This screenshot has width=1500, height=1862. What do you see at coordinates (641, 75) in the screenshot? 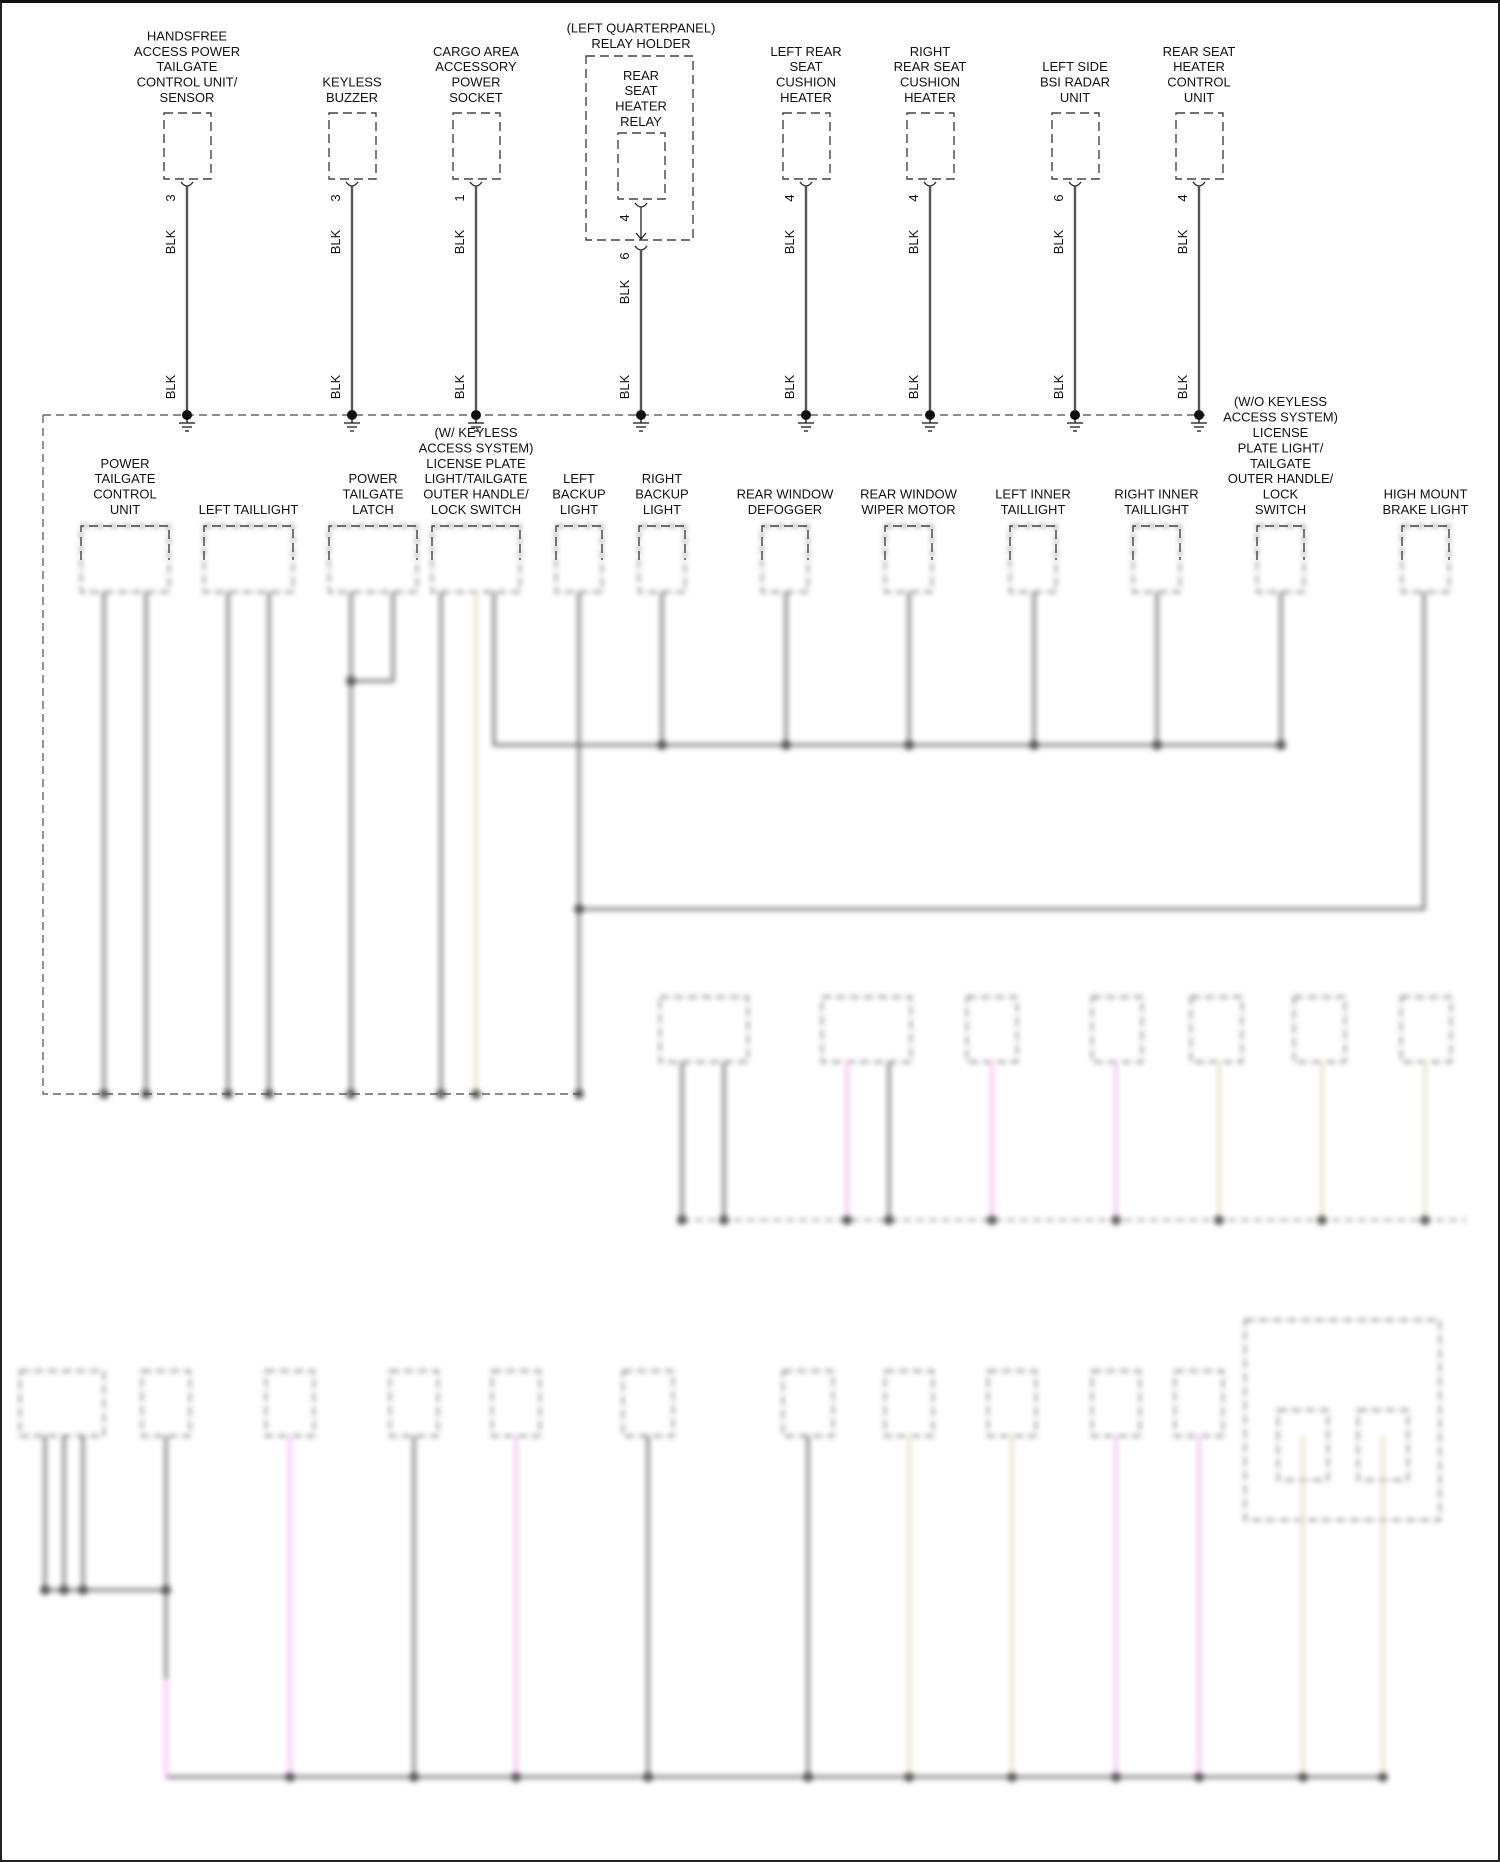
I see `component-label: REAR` at bounding box center [641, 75].